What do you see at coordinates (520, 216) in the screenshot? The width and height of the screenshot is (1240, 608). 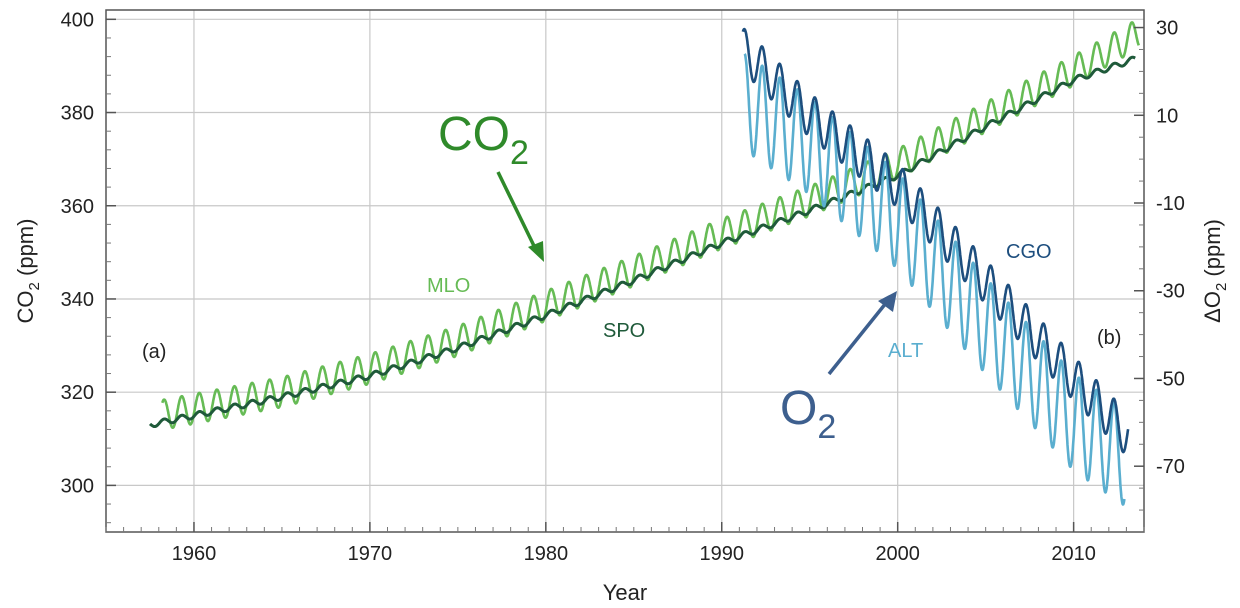 I see `co2-arrow` at bounding box center [520, 216].